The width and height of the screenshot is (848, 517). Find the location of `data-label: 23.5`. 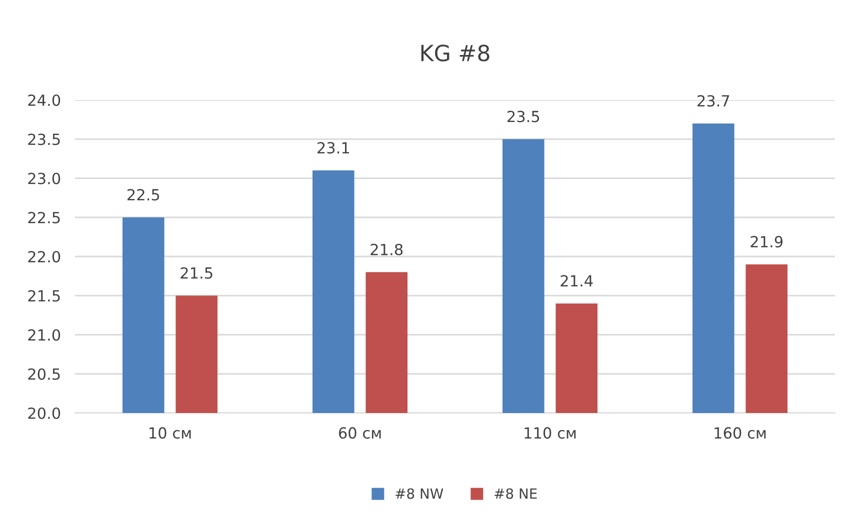

data-label: 23.5 is located at coordinates (524, 116).